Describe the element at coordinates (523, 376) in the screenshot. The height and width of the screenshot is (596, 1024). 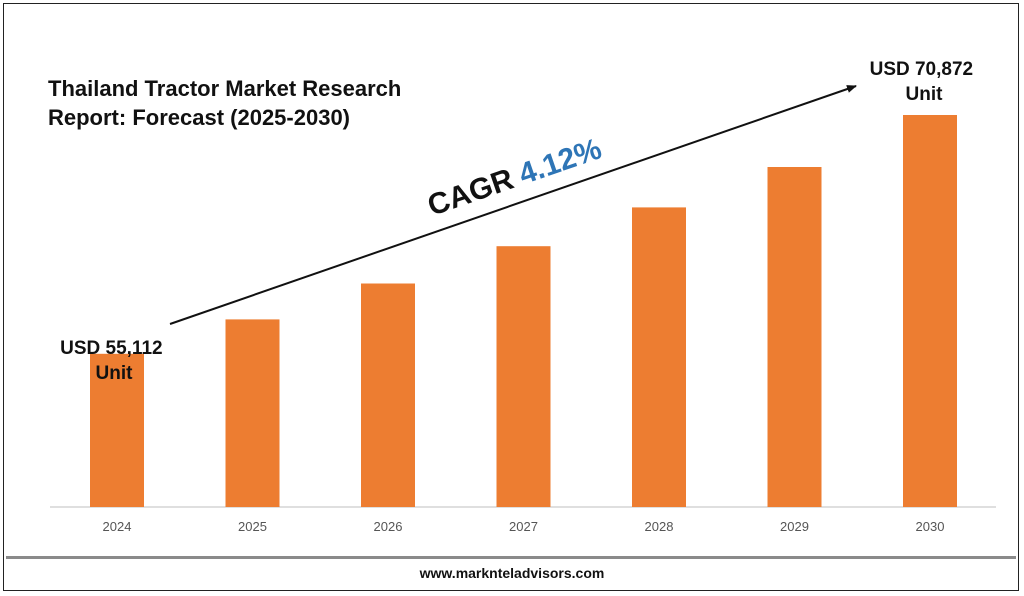
I see `bar-2027` at that location.